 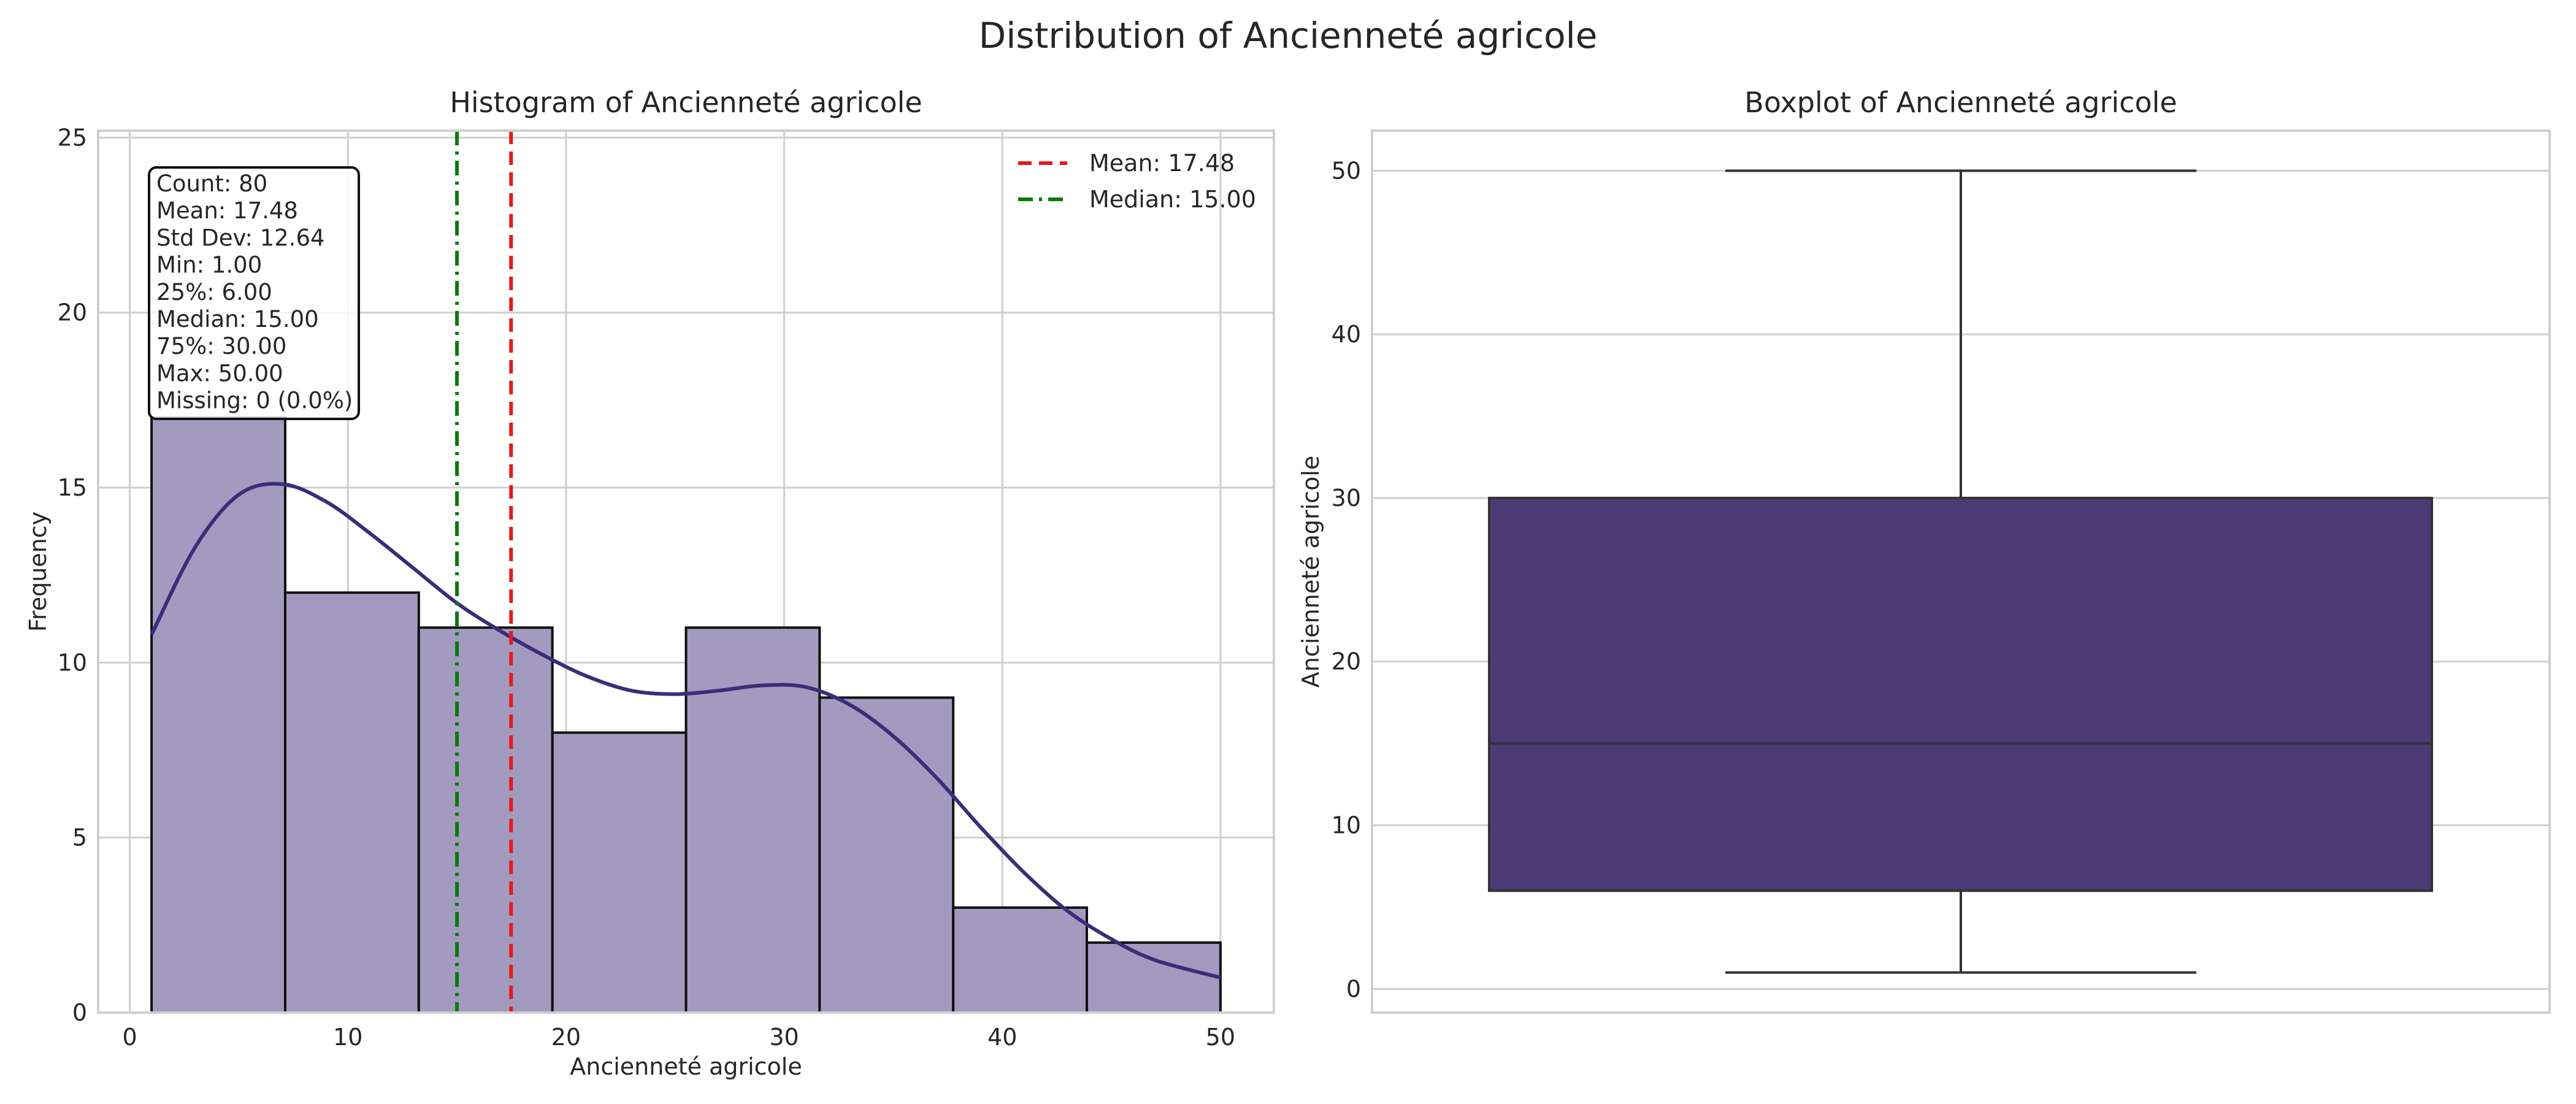 What do you see at coordinates (237, 319) in the screenshot?
I see `stats-line-5: Median: 15.00` at bounding box center [237, 319].